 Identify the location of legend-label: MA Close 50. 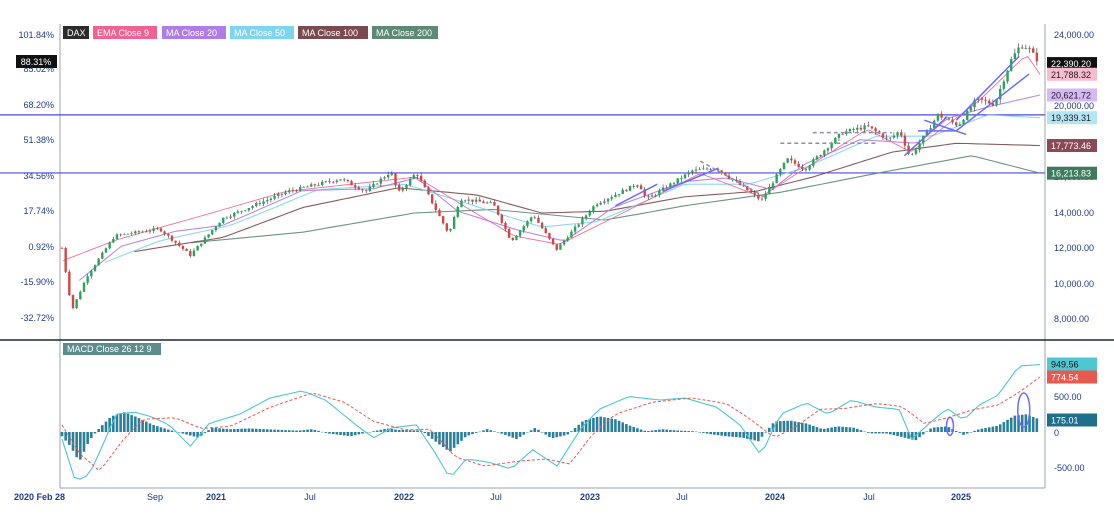
(259, 33).